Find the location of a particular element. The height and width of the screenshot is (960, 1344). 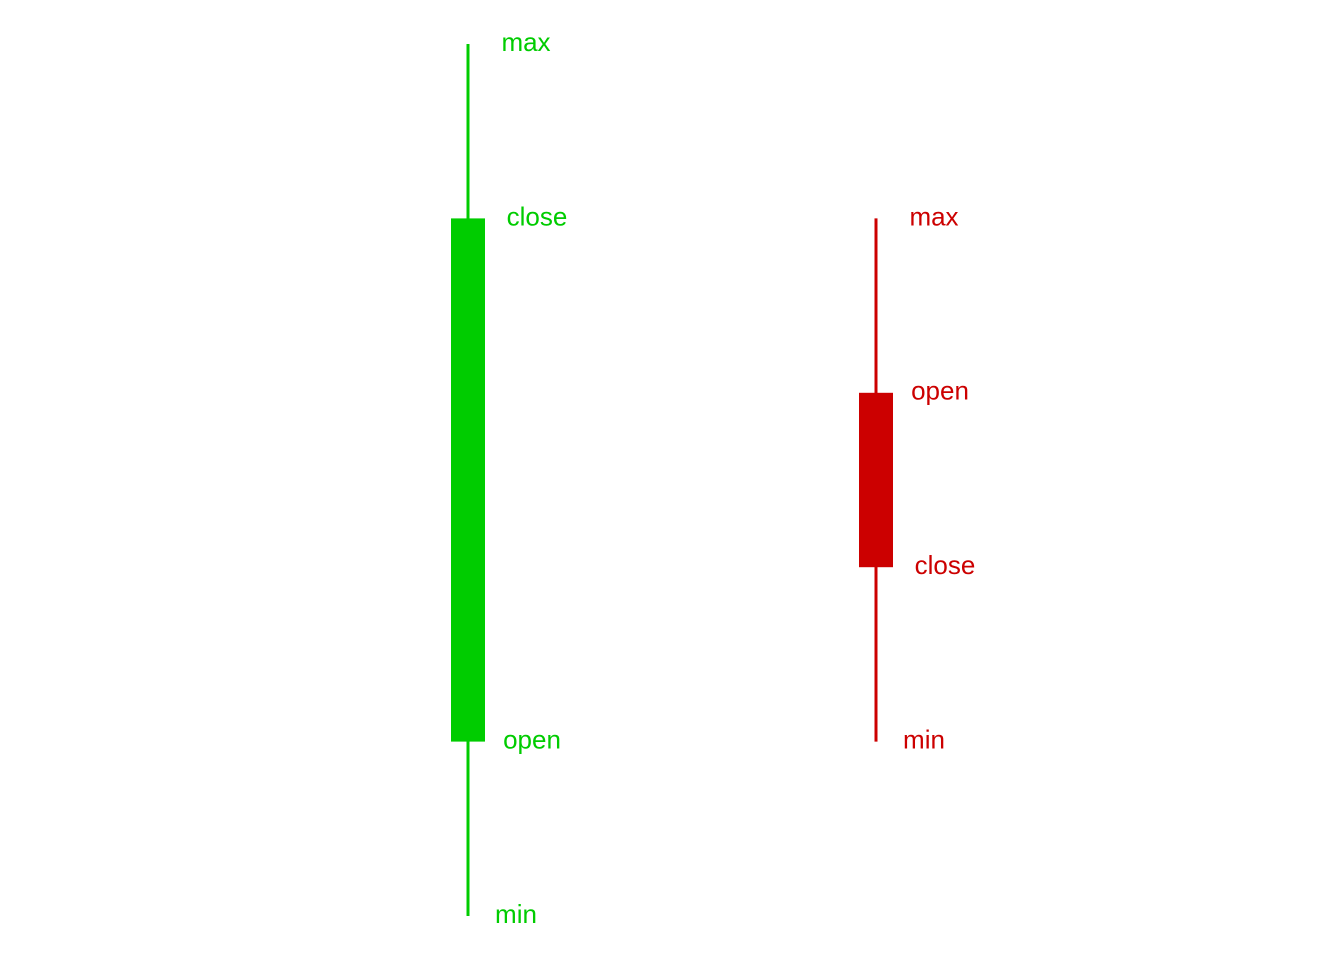

candle-up-min-label: min is located at coordinates (516, 914).